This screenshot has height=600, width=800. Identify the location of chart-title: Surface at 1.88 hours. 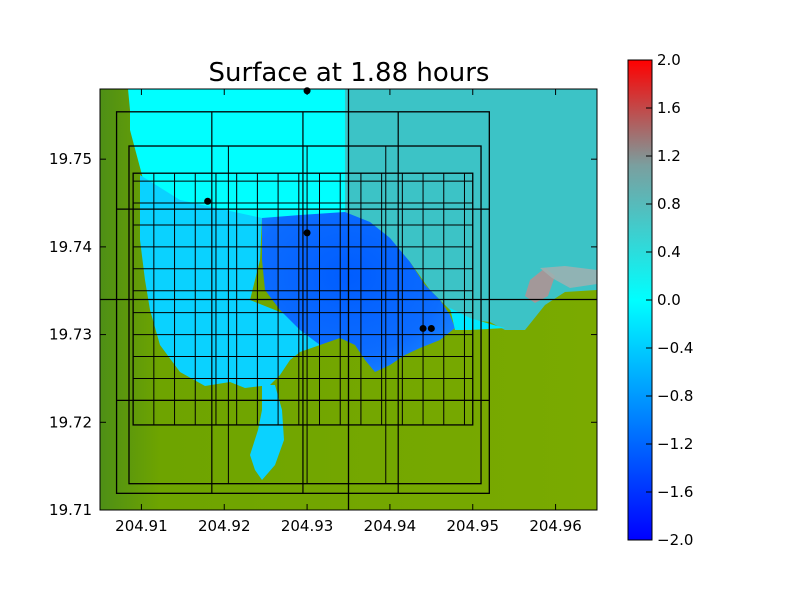
(349, 73).